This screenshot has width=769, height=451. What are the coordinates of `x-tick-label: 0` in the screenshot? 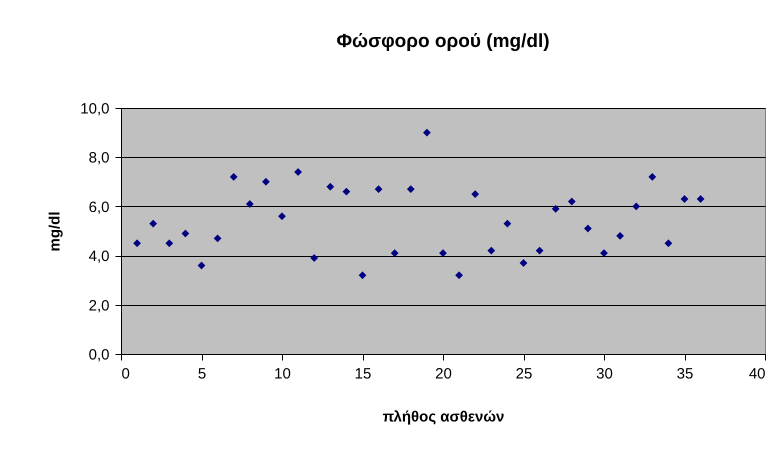 It's located at (126, 374).